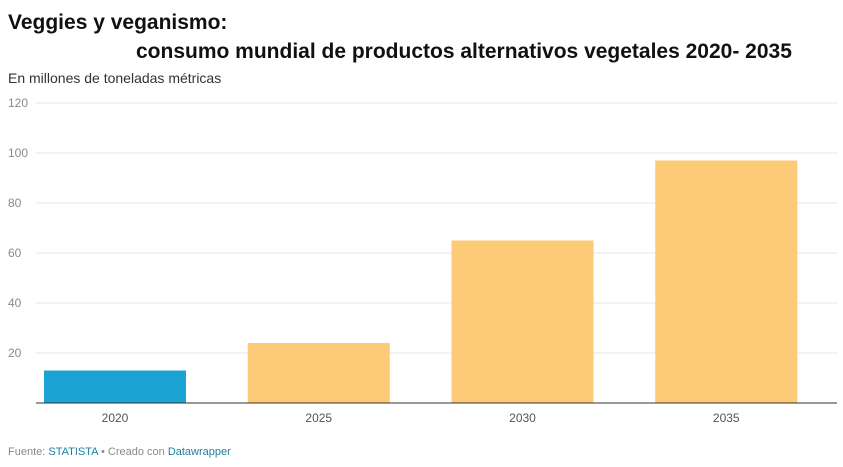 This screenshot has width=843, height=467. Describe the element at coordinates (115, 418) in the screenshot. I see `x-tick-label: 2020` at that location.